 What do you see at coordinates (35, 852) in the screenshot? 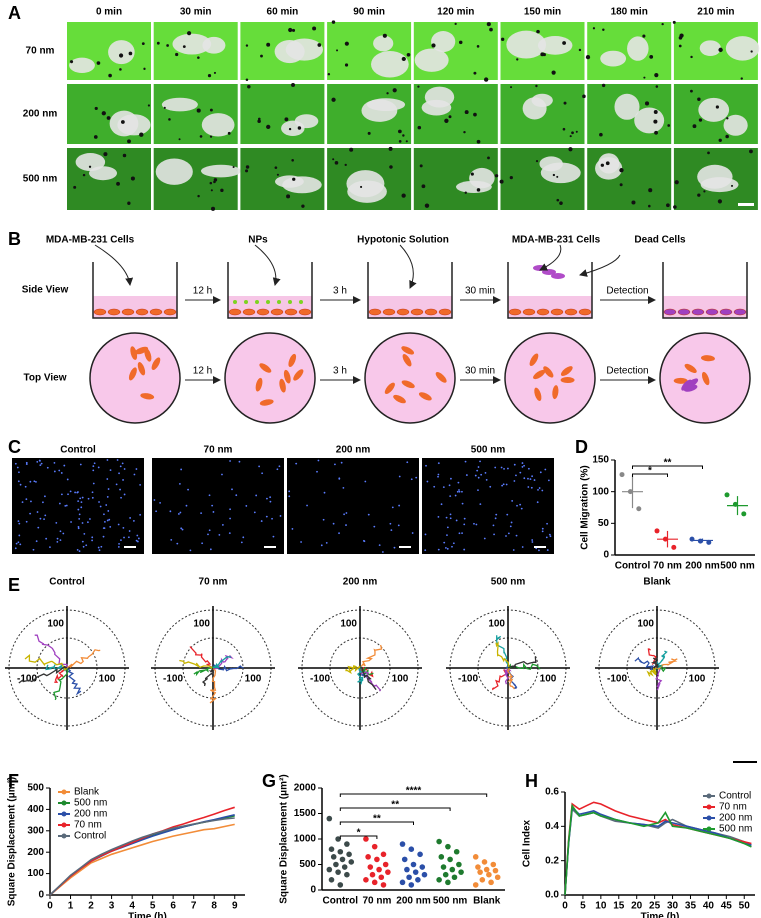
I see `y-tick-label: 200` at bounding box center [35, 852].